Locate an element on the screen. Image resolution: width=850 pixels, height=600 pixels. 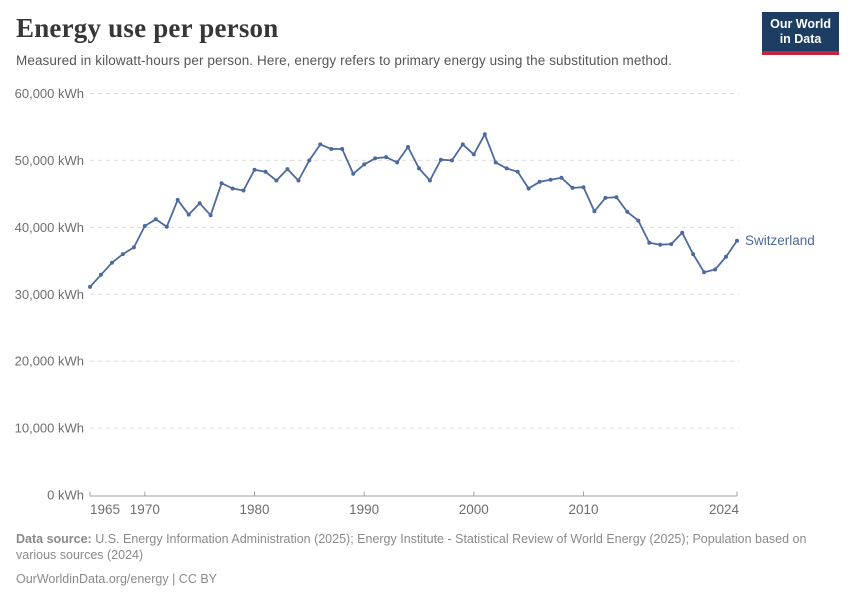
data-point-1981 is located at coordinates (265, 171).